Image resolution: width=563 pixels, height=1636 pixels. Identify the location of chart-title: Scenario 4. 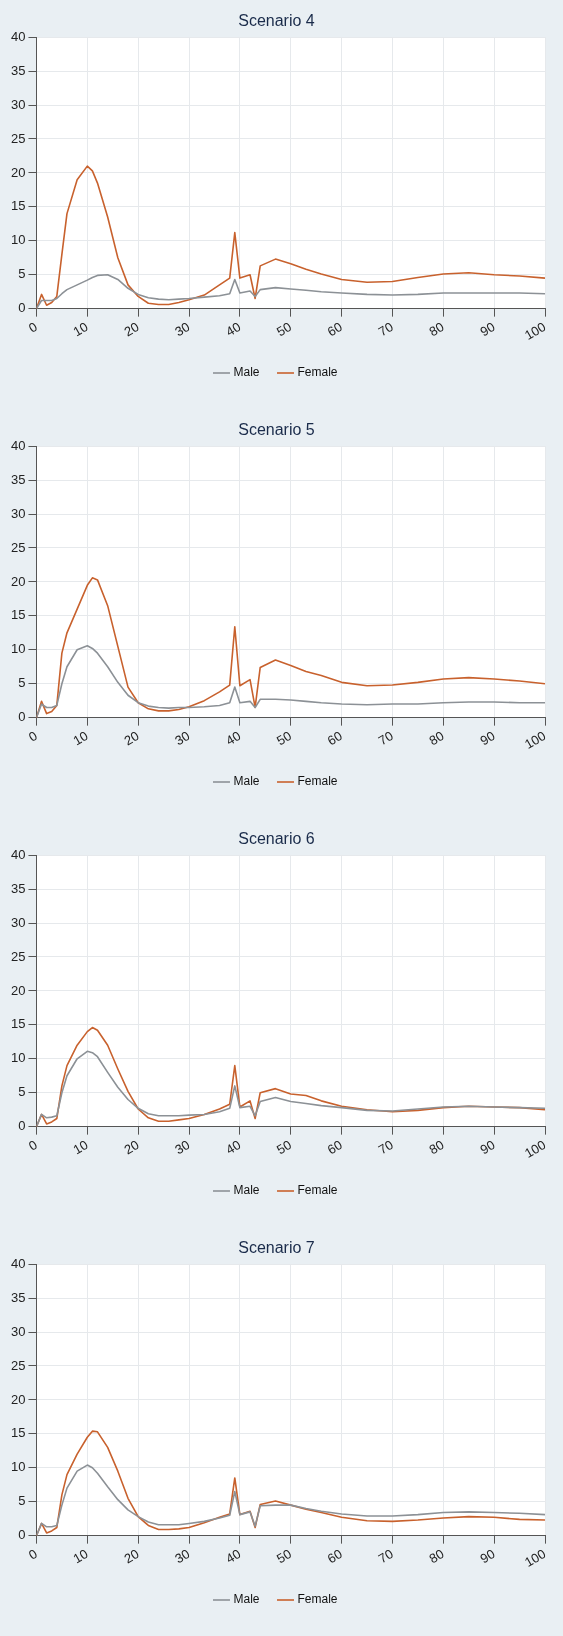
(276, 21).